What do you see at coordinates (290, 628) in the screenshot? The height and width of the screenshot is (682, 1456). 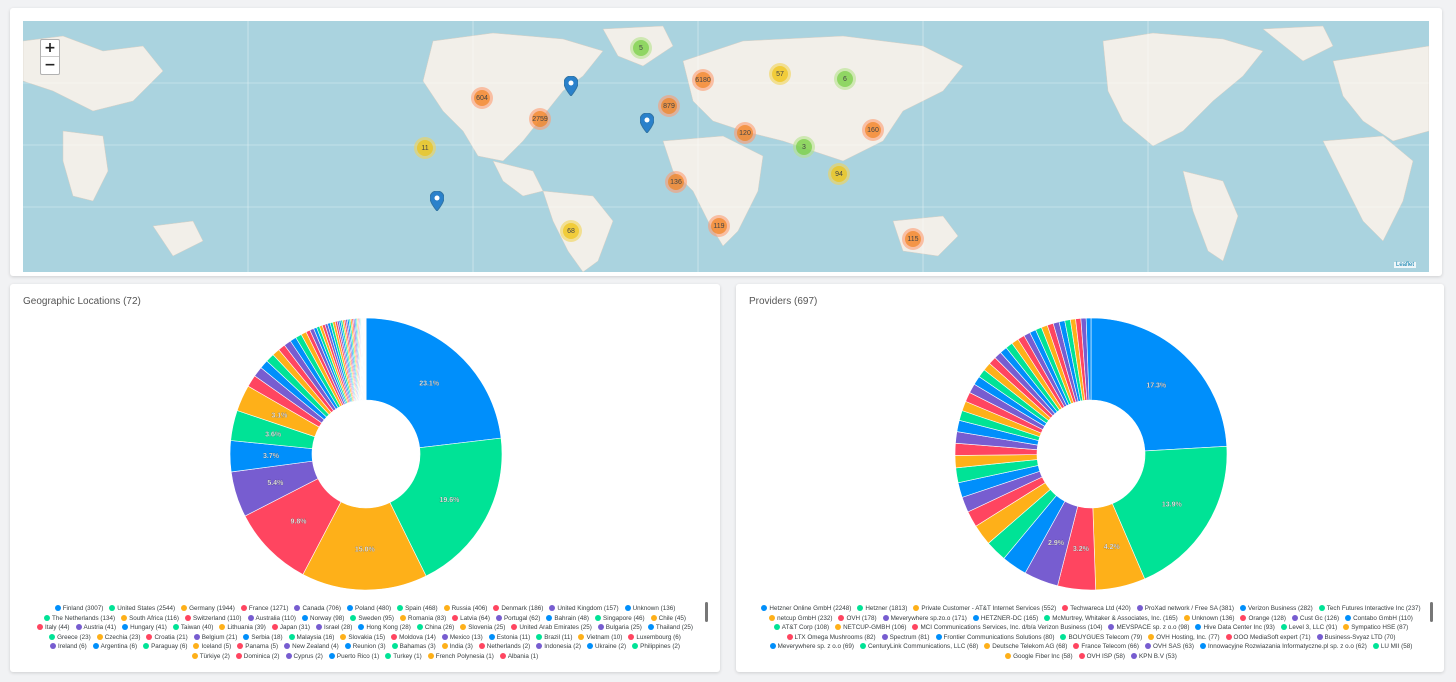 I see `legend-item: Japan (31)` at bounding box center [290, 628].